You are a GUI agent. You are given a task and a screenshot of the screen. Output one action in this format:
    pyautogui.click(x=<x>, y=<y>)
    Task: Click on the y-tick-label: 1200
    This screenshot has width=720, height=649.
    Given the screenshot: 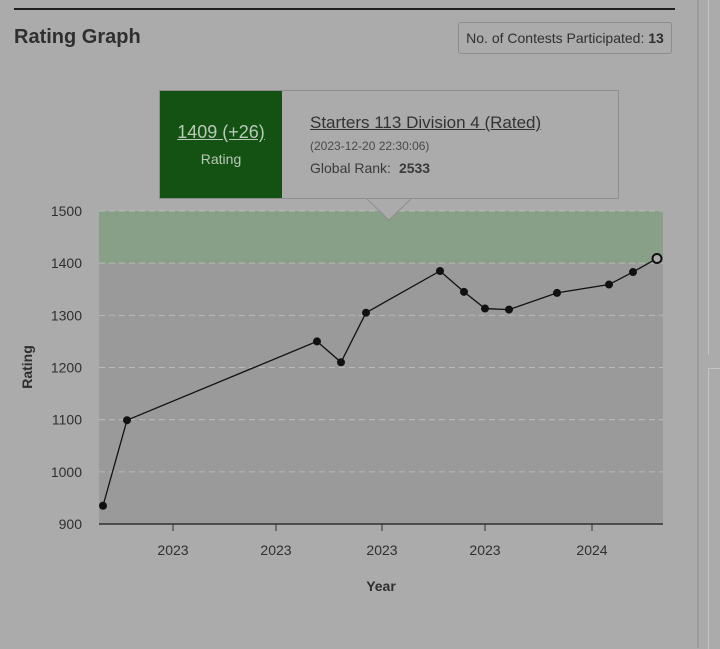 What is the action you would take?
    pyautogui.click(x=66, y=368)
    